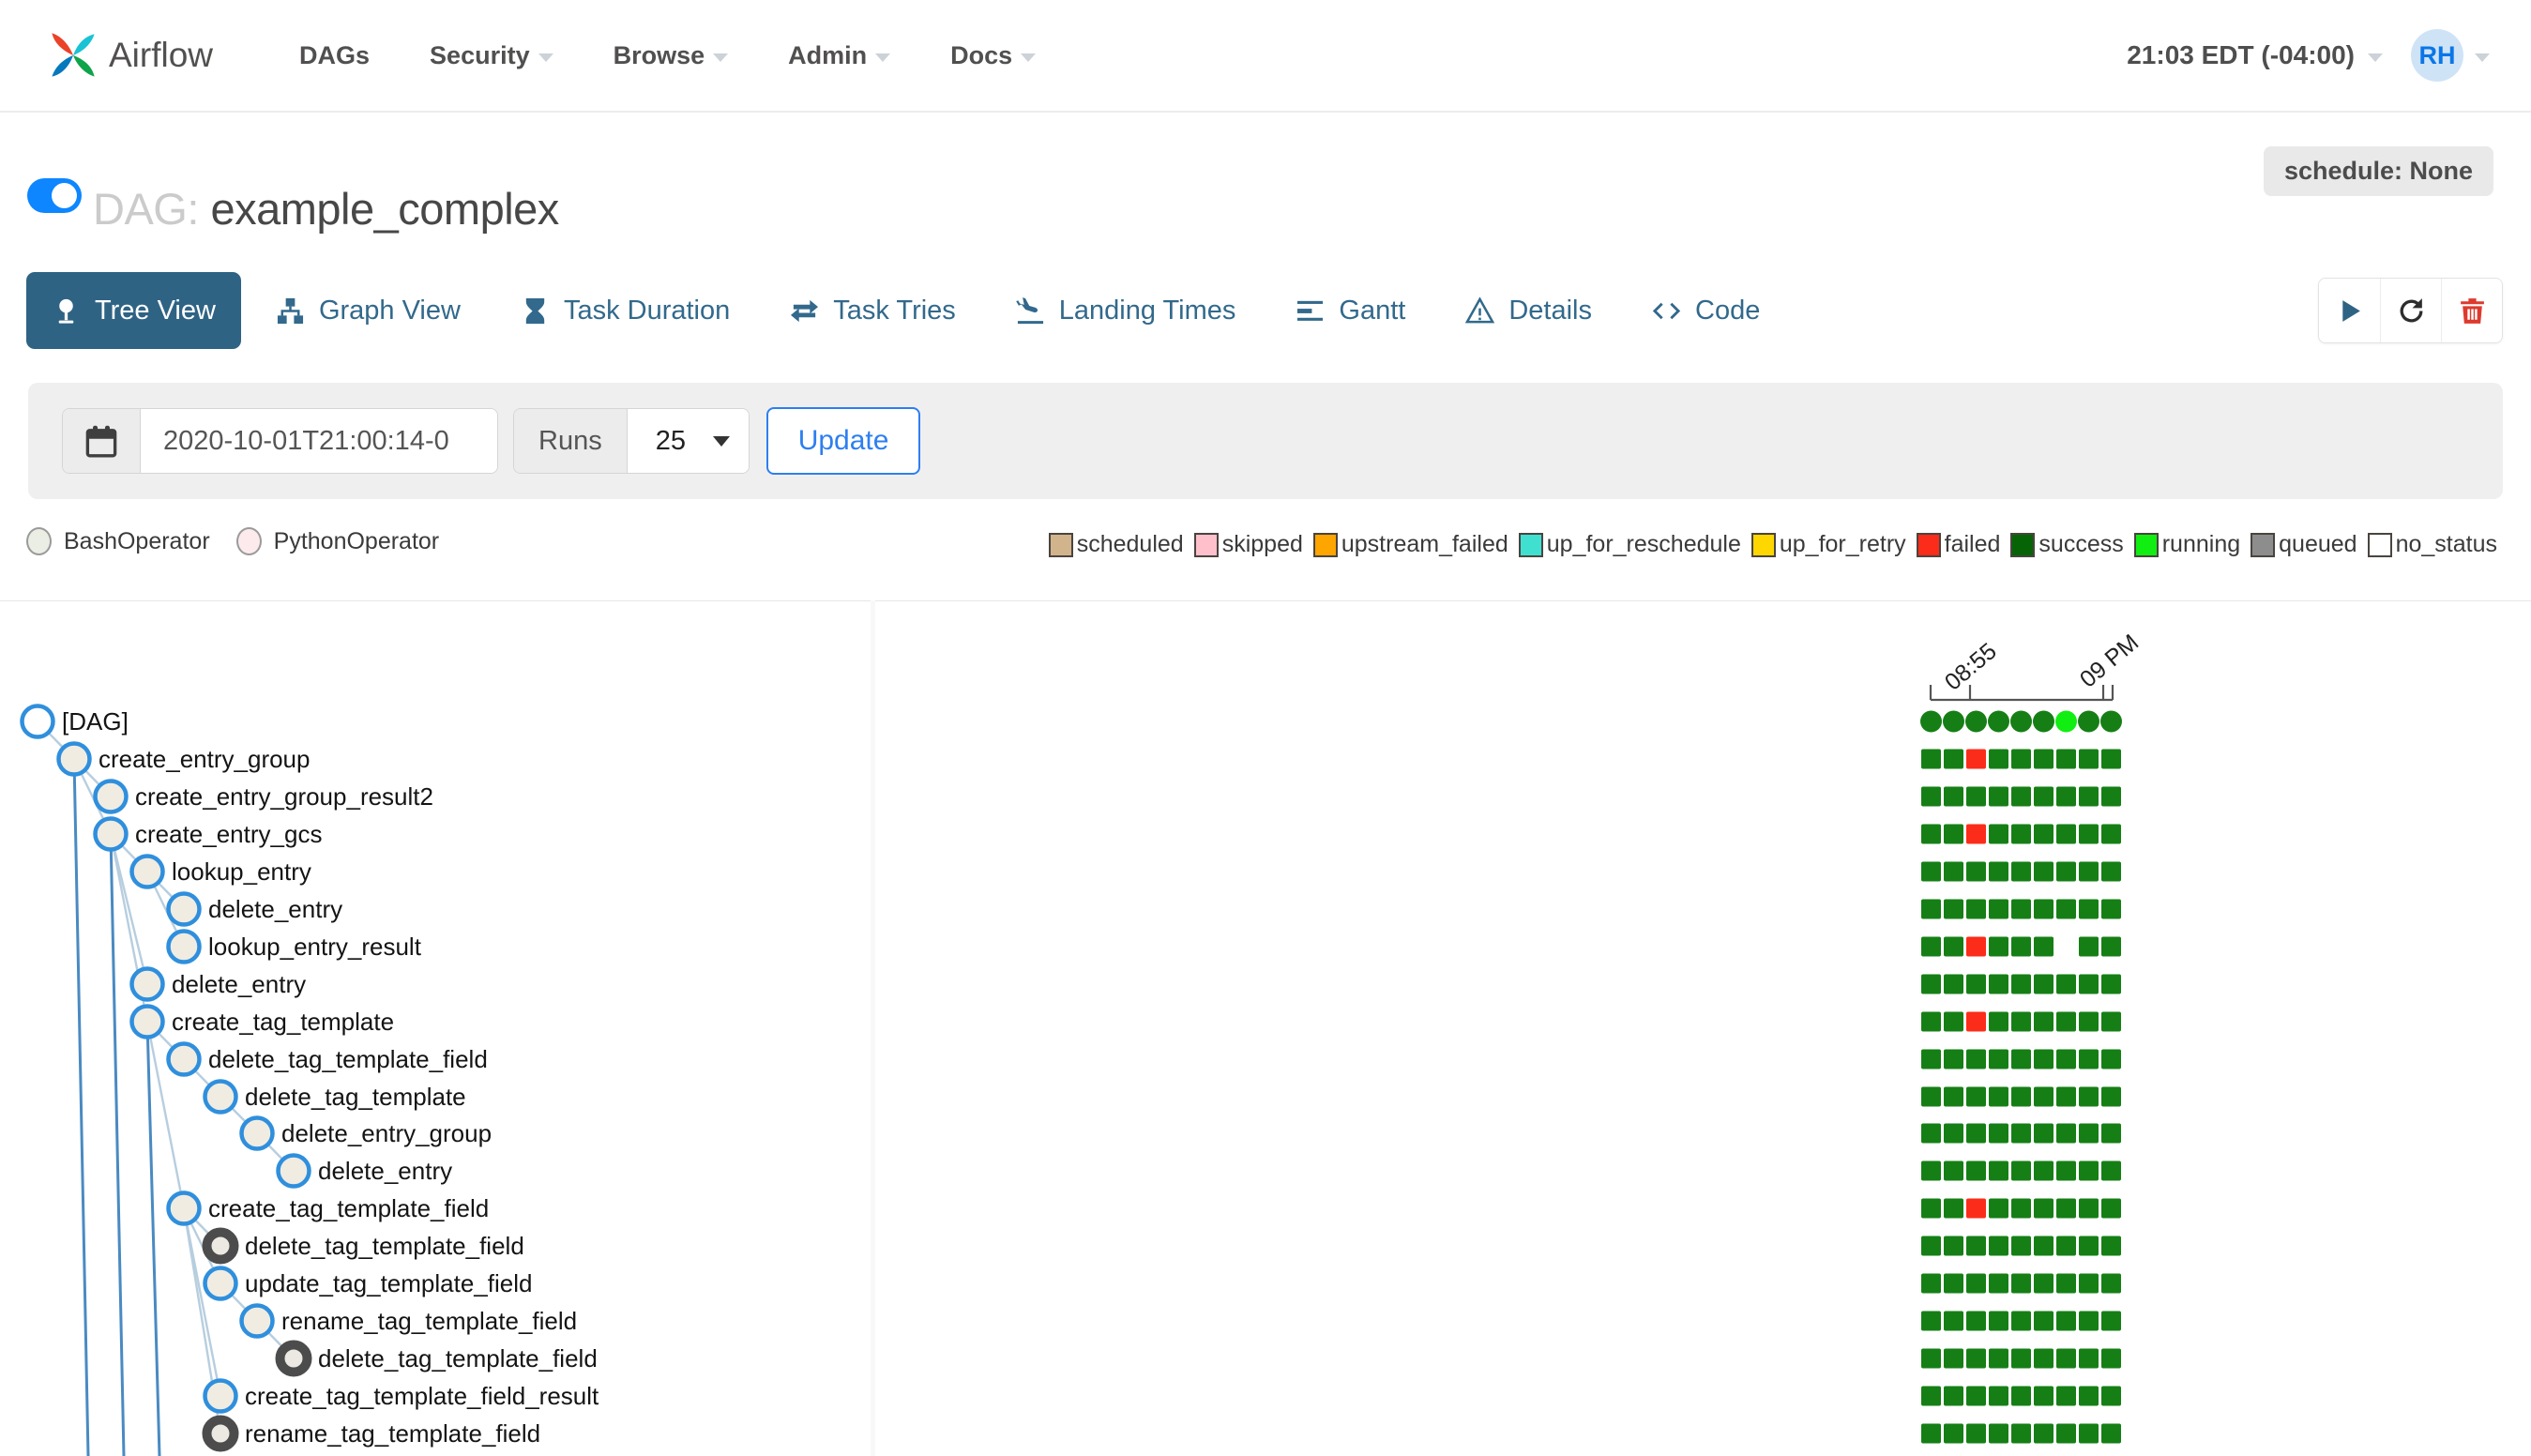 The height and width of the screenshot is (1456, 2531). Describe the element at coordinates (335, 55) in the screenshot. I see `nav-menu-dags: DAGs` at that location.